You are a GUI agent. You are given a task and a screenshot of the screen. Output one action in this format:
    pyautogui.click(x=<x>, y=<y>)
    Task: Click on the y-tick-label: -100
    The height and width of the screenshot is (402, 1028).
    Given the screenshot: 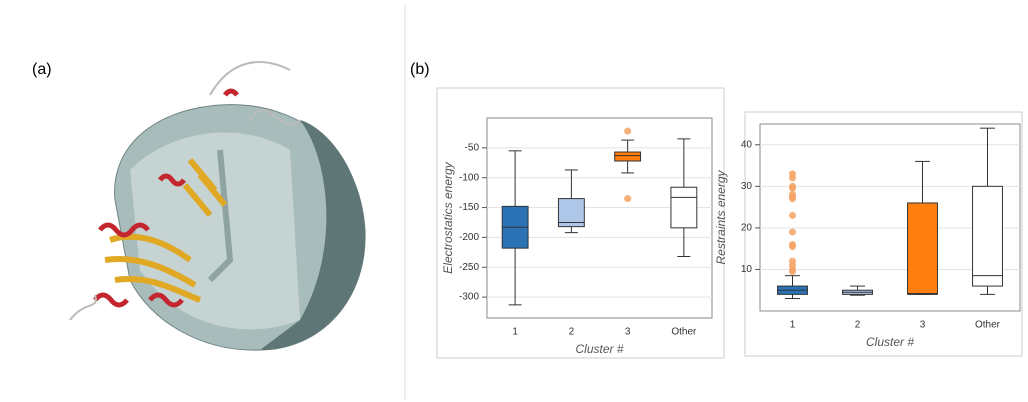 What is the action you would take?
    pyautogui.click(x=469, y=177)
    